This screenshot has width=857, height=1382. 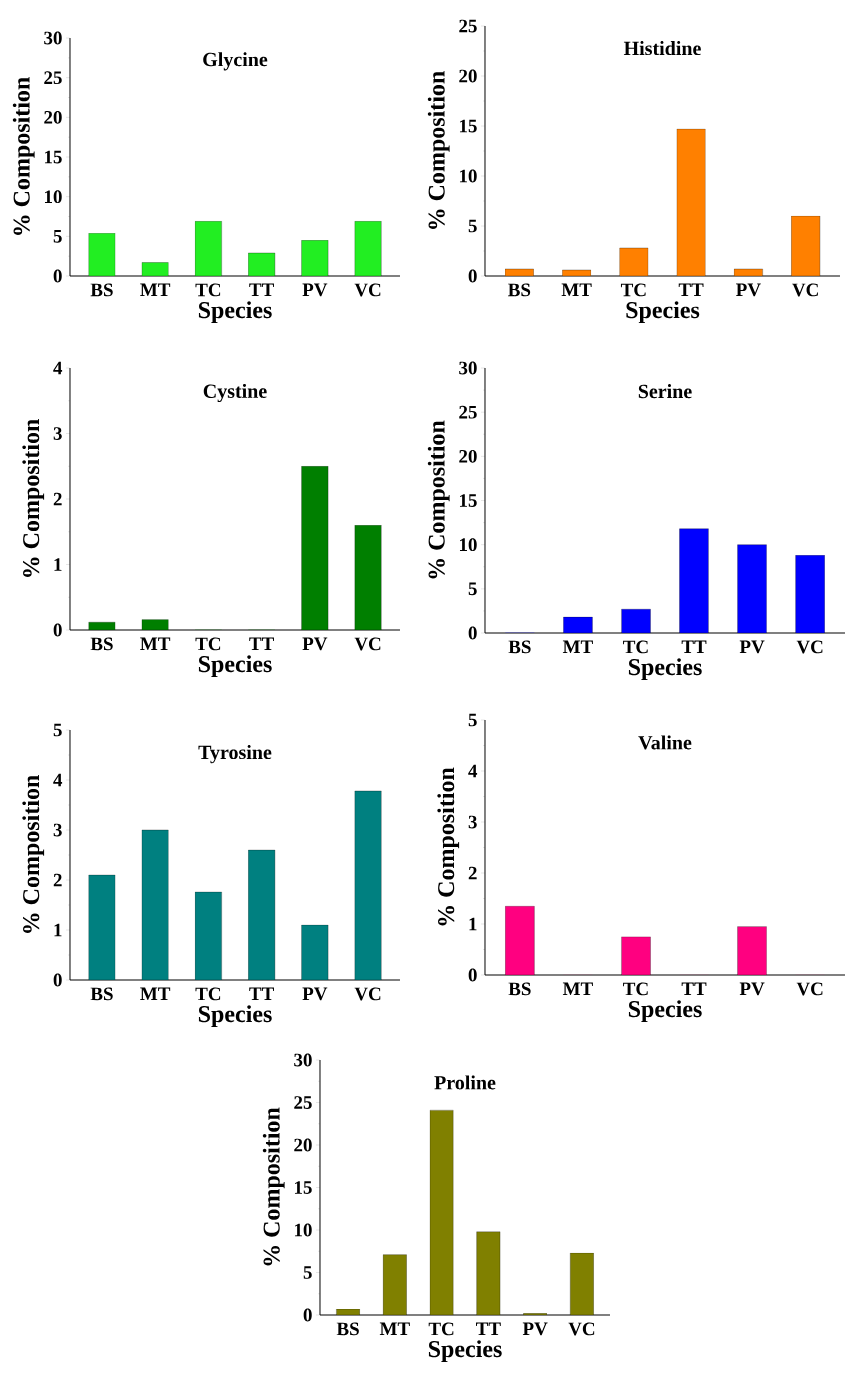 I want to click on text: Valine, so click(x=665, y=742).